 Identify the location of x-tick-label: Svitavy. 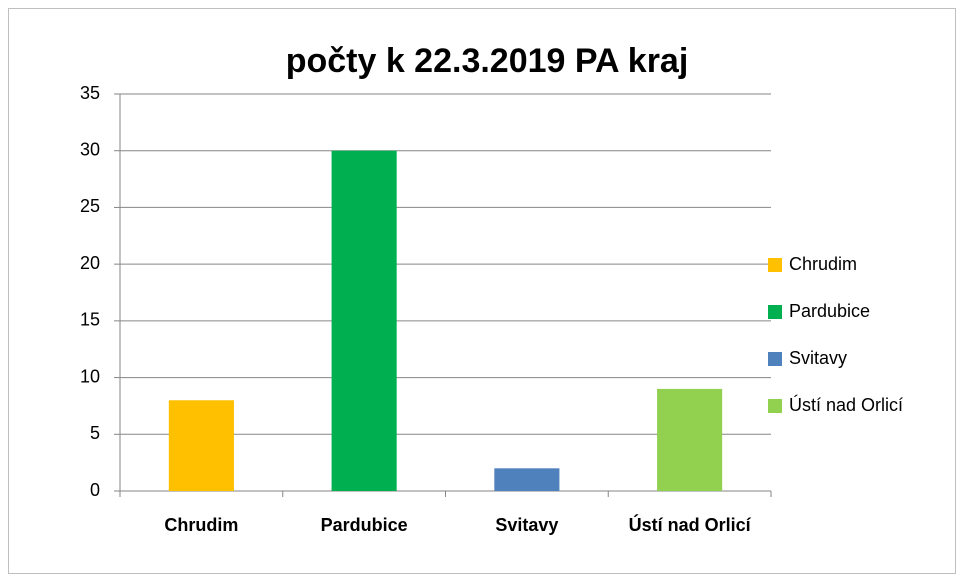
(526, 525).